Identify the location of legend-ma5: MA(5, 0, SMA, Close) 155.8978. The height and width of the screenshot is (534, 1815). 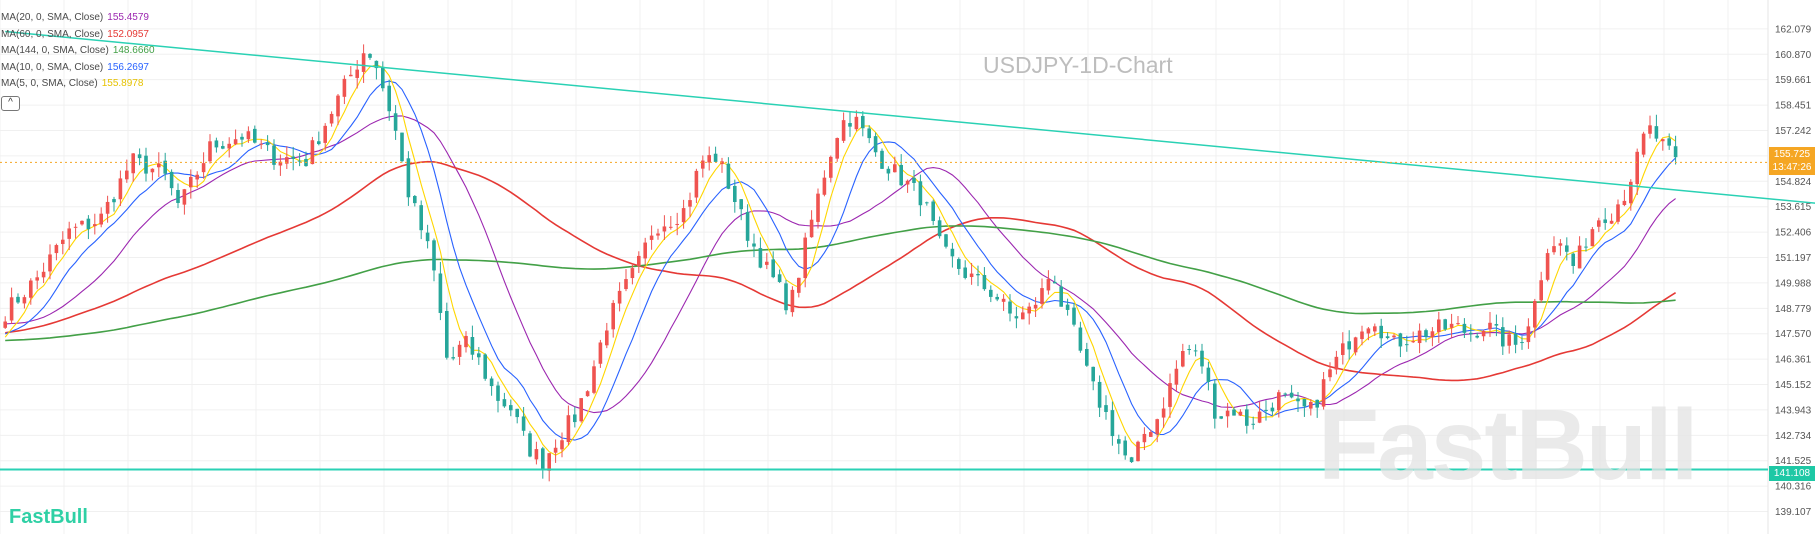
(72, 83).